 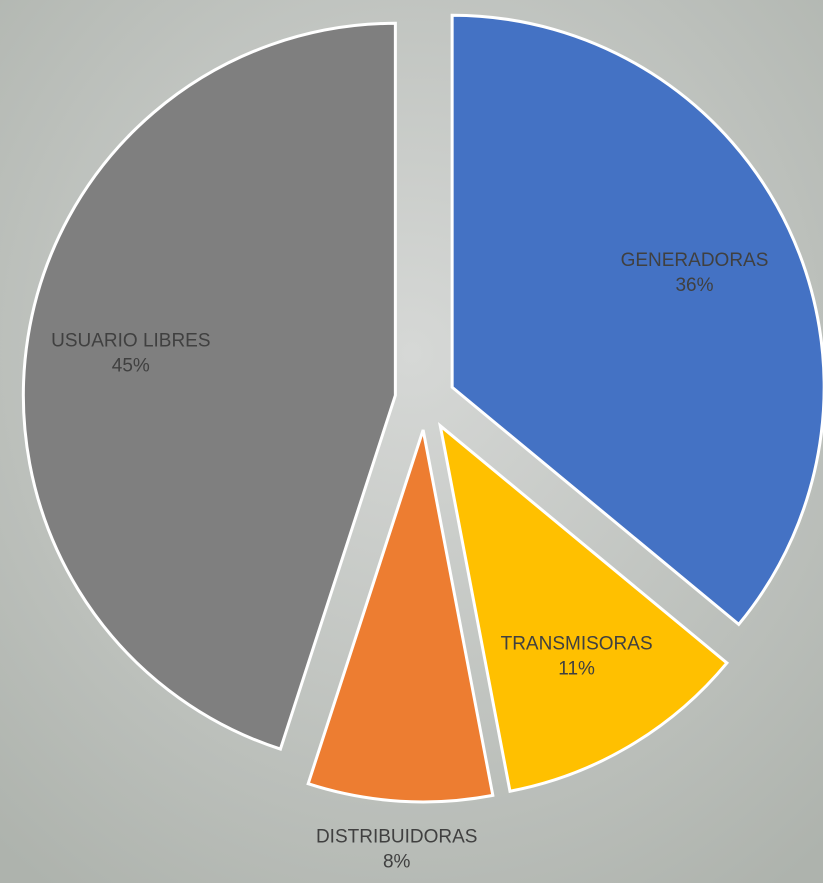 What do you see at coordinates (397, 836) in the screenshot?
I see `slice-label: DISTRIBUIDORAS` at bounding box center [397, 836].